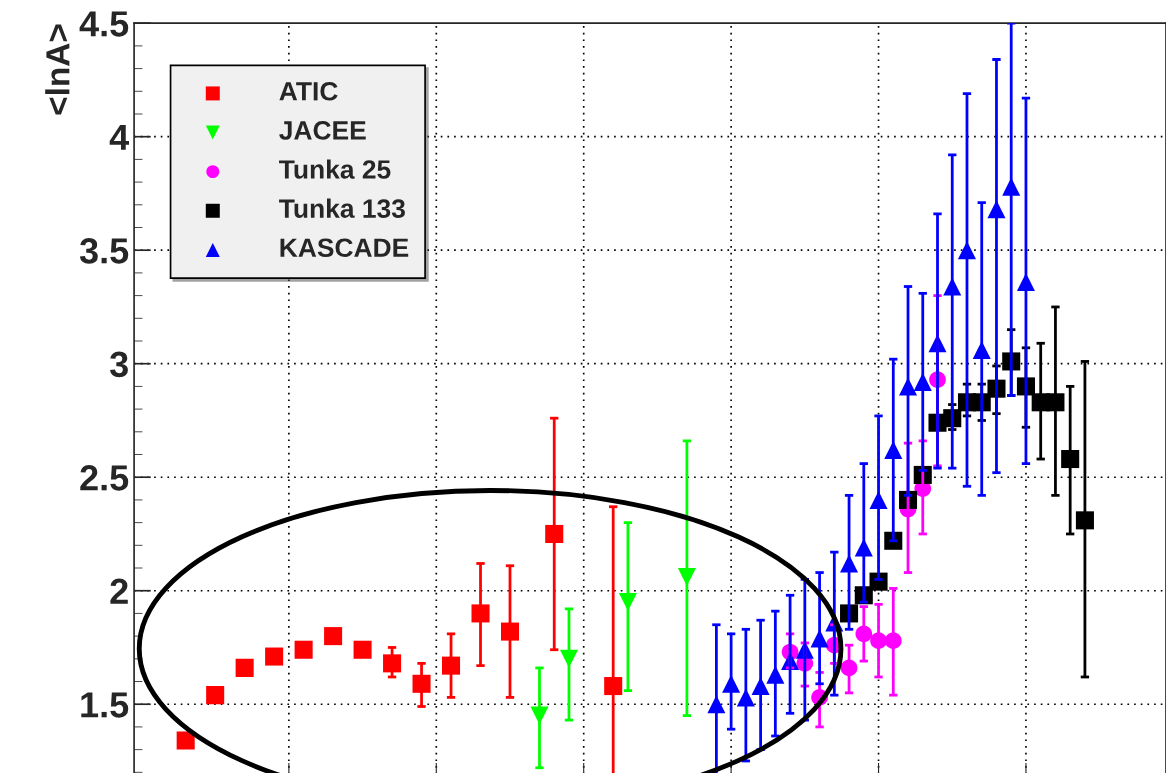 This screenshot has height=773, width=1166. I want to click on legend-label: Tunka 25, so click(335, 169).